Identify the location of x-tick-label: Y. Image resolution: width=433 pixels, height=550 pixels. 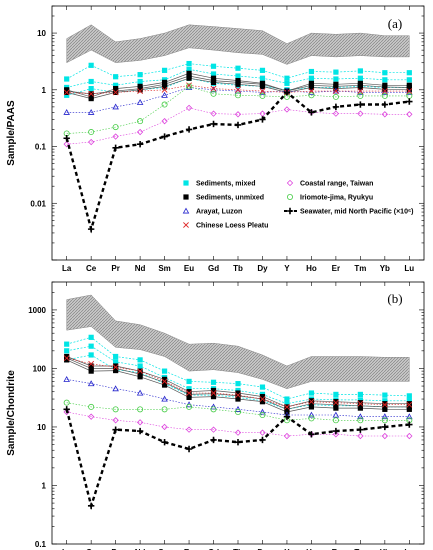
(287, 268).